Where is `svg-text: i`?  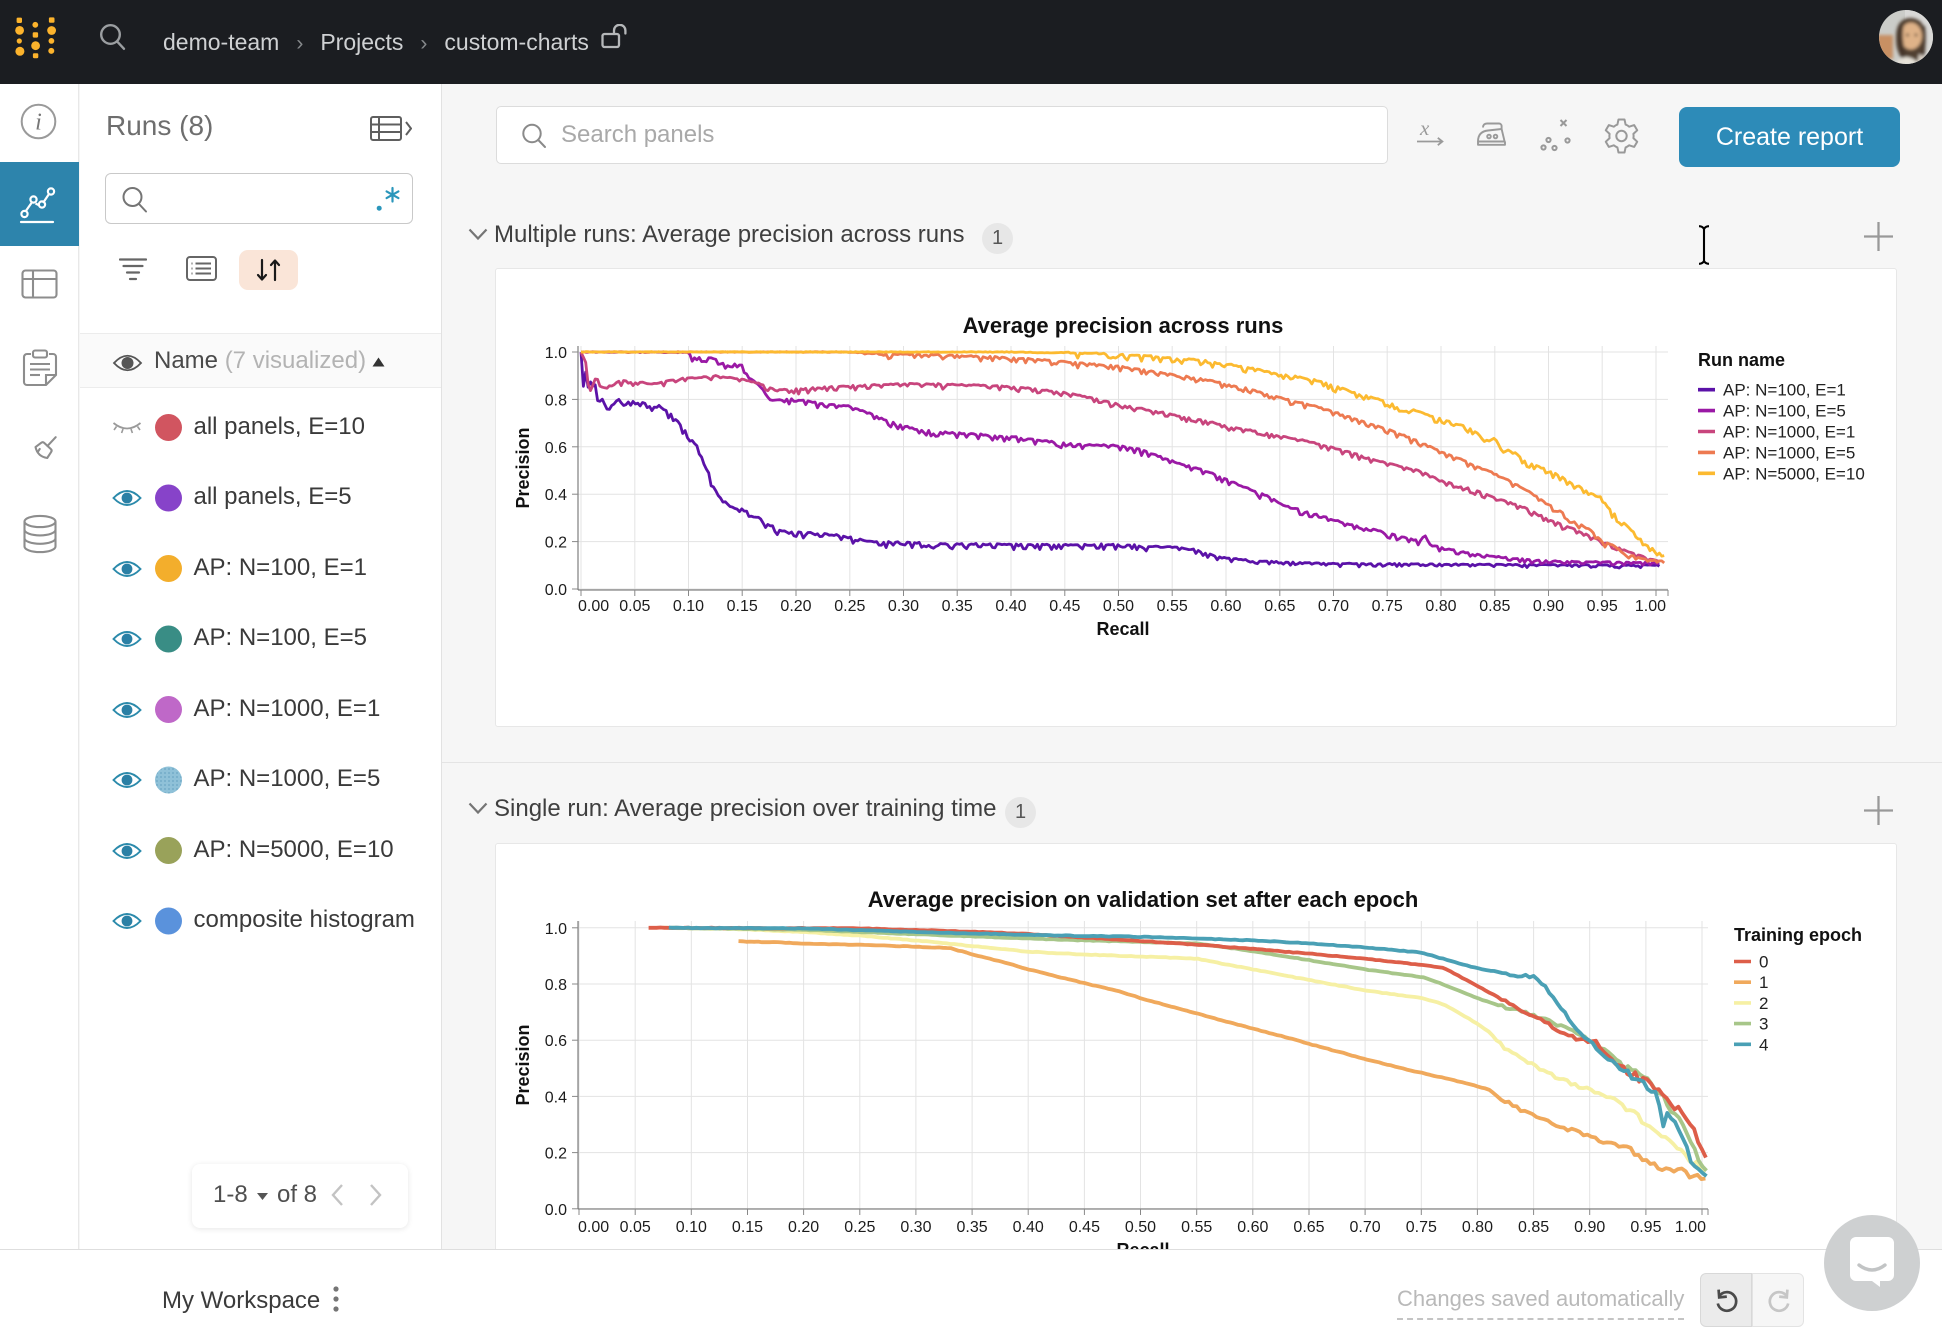 svg-text: i is located at coordinates (38, 123).